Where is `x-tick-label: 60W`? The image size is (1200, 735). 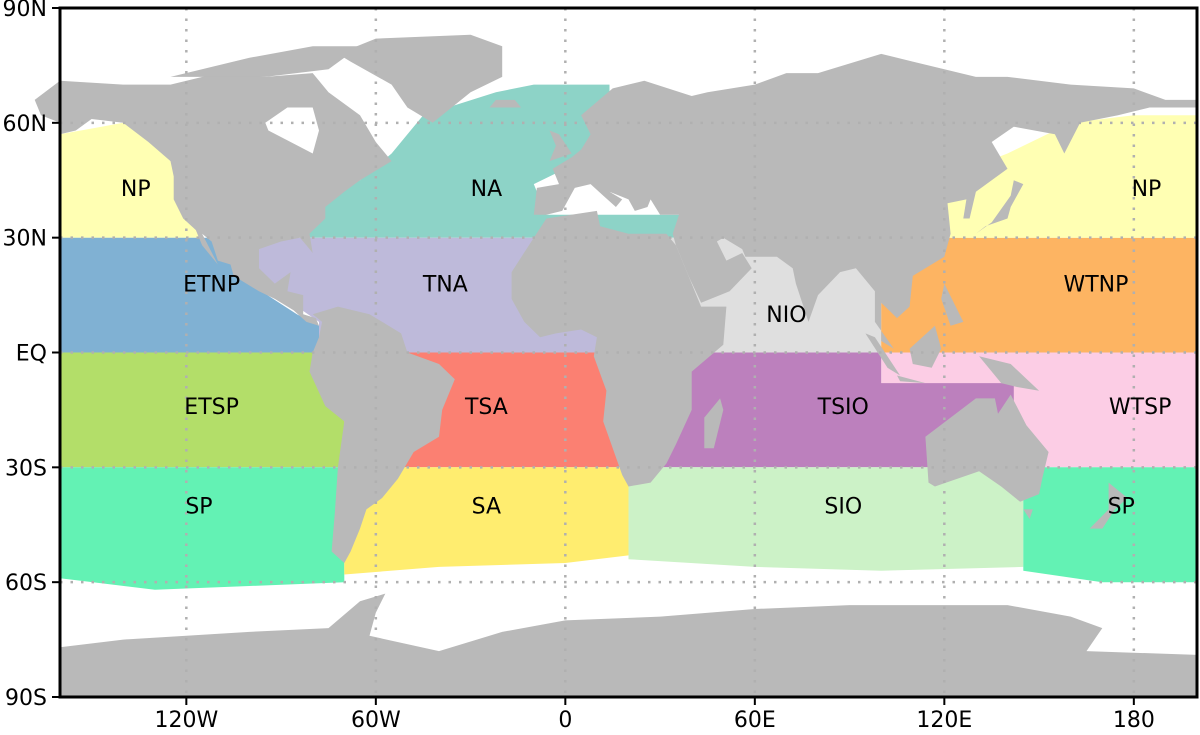 x-tick-label: 60W is located at coordinates (376, 719).